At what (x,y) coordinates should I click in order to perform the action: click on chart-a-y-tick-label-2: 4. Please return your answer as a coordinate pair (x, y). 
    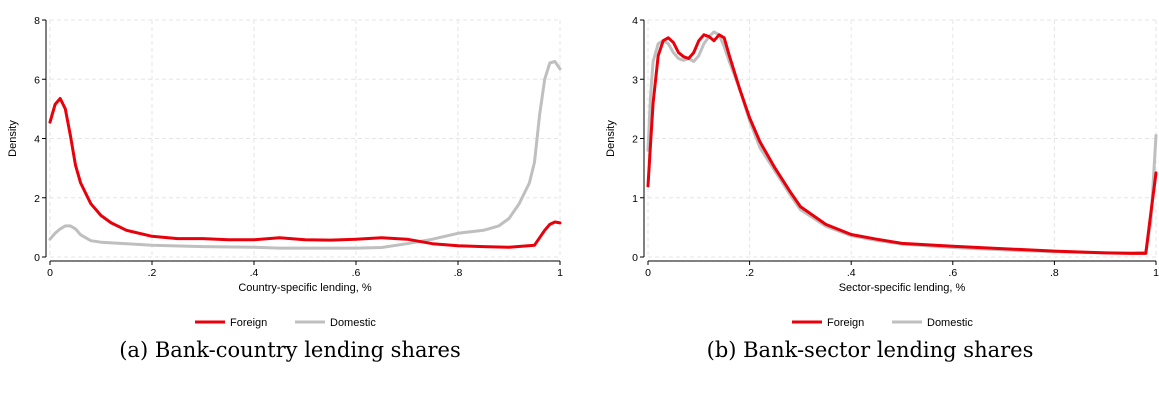
    Looking at the image, I should click on (37, 140).